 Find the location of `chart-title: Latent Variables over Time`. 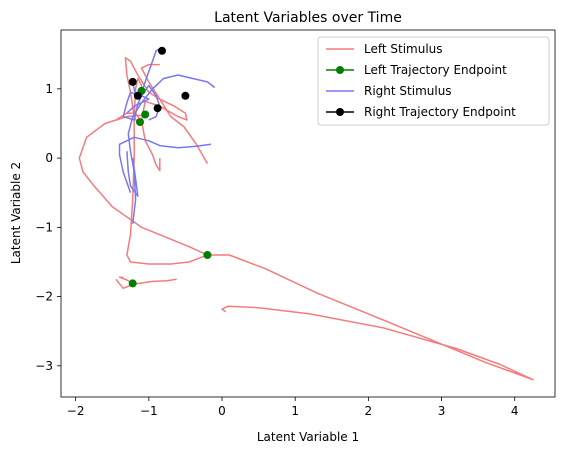

chart-title: Latent Variables over Time is located at coordinates (308, 18).